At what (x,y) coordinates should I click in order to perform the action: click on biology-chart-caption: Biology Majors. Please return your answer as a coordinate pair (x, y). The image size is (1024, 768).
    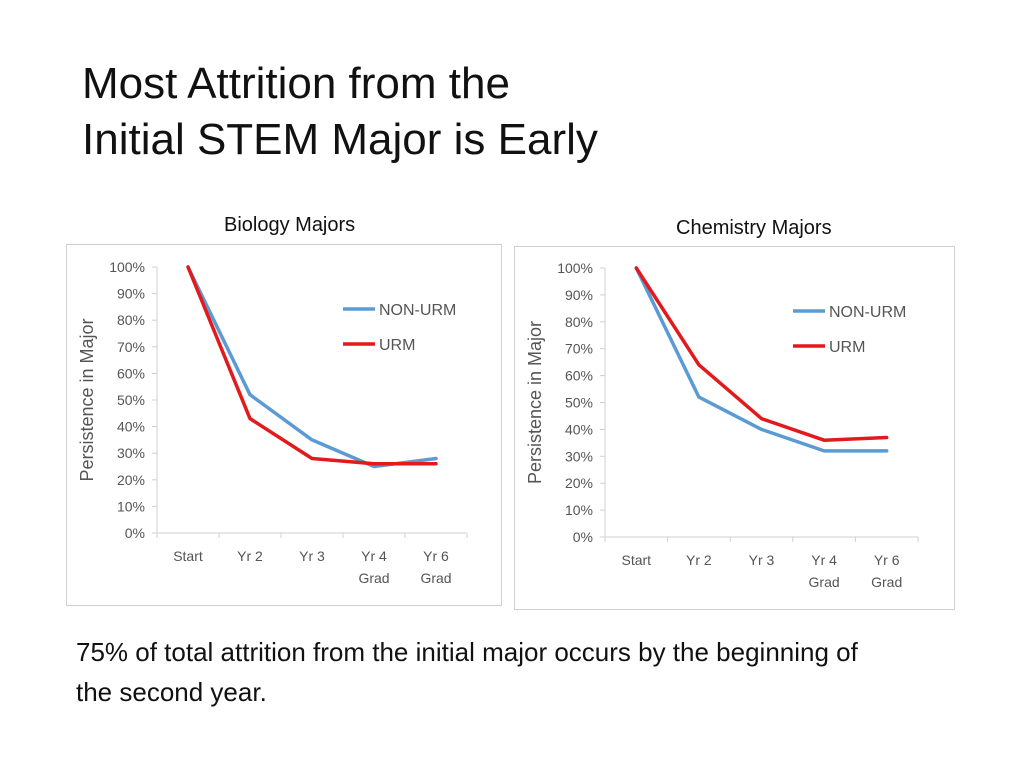
    Looking at the image, I should click on (290, 225).